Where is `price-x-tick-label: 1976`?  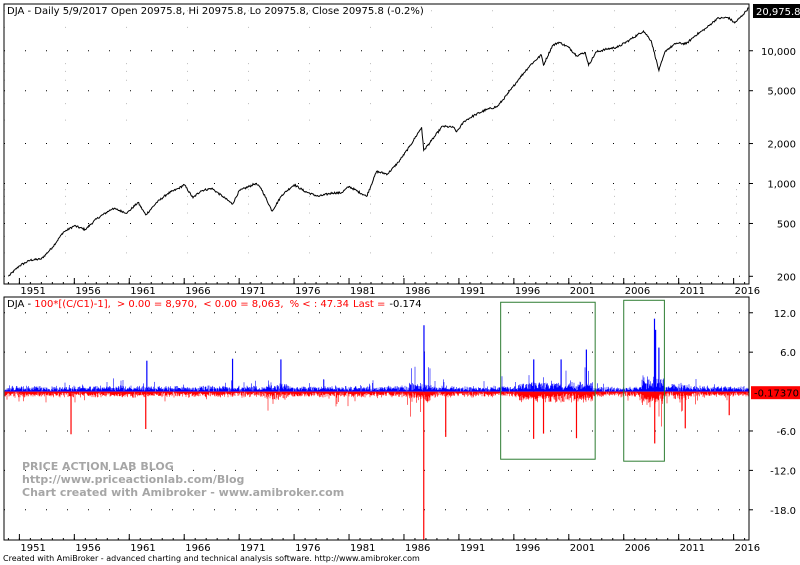 price-x-tick-label: 1976 is located at coordinates (307, 291).